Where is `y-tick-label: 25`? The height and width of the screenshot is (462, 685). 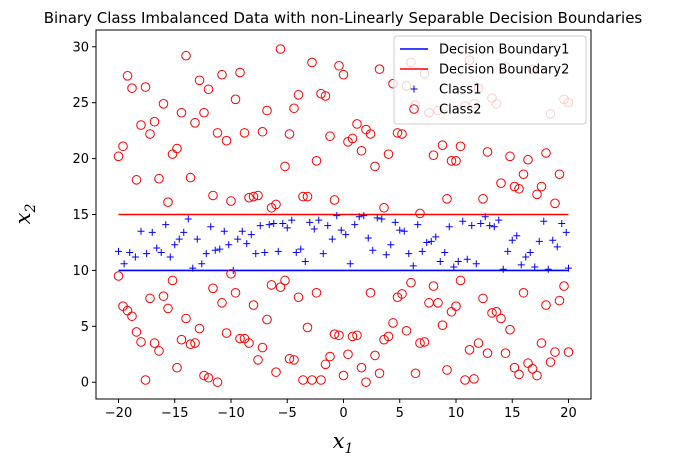
y-tick-label: 25 is located at coordinates (80, 103).